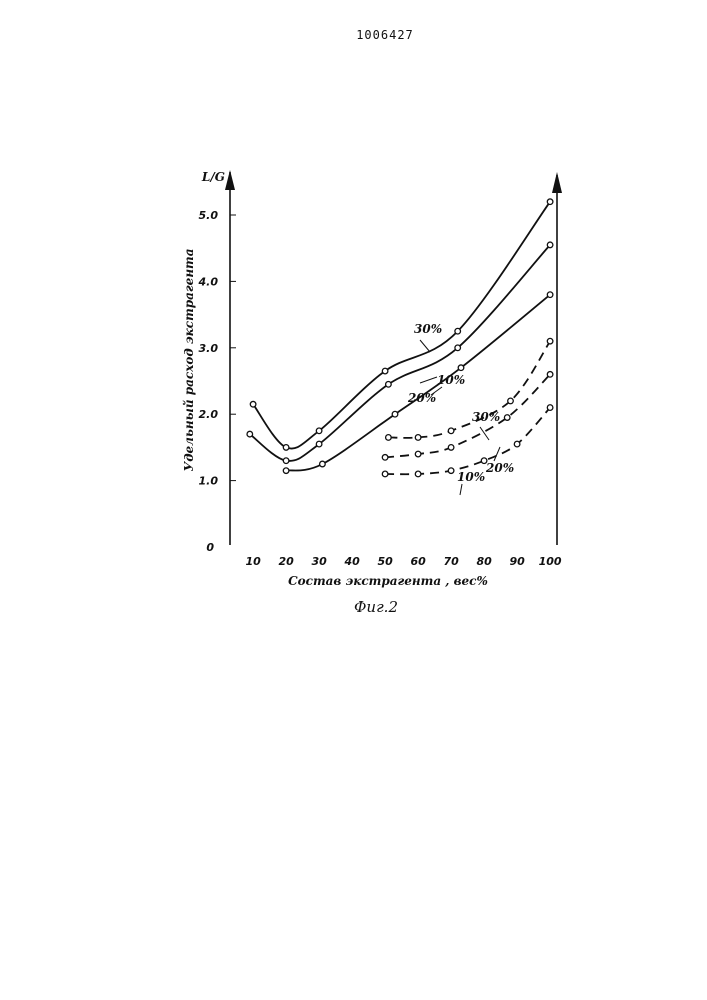 The image size is (707, 1000). What do you see at coordinates (403, 561) in the screenshot?
I see `x-ticks: 10 20 30 40 50 60 70 80 90 100` at bounding box center [403, 561].